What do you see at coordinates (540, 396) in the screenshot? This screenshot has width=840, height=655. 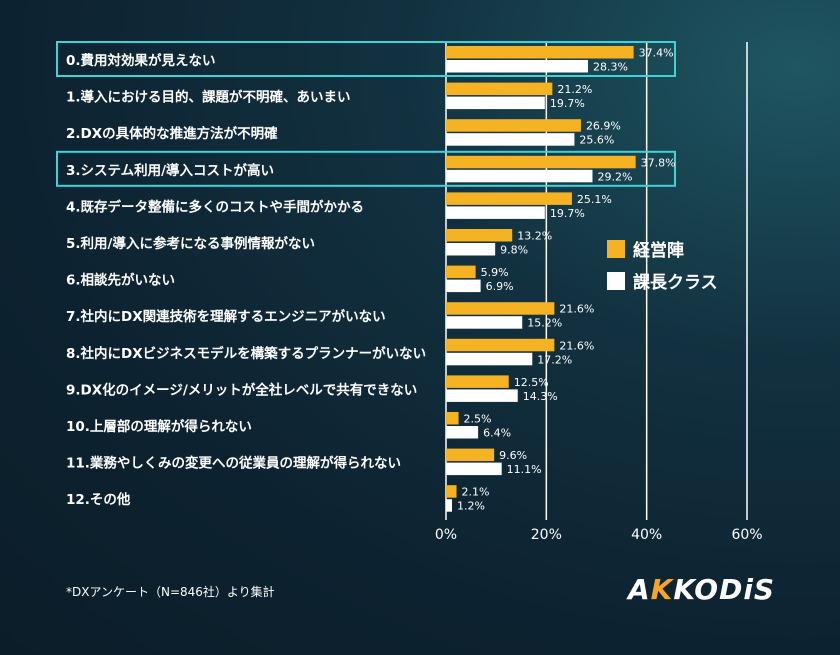 I see `data-label: 14.3%` at bounding box center [540, 396].